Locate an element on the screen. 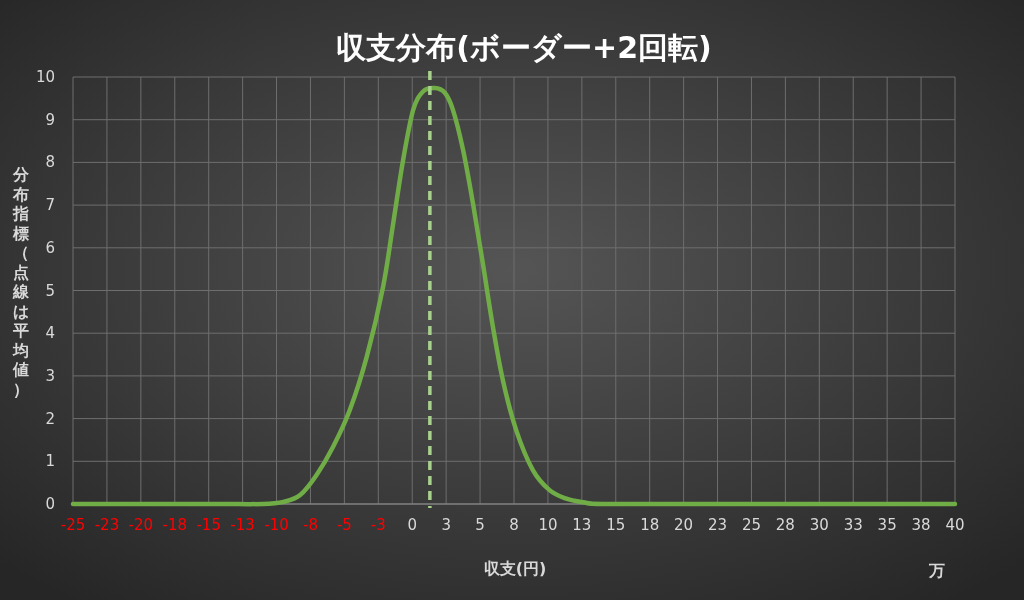 The width and height of the screenshot is (1024, 600). x-tick-label: -13 is located at coordinates (242, 525).